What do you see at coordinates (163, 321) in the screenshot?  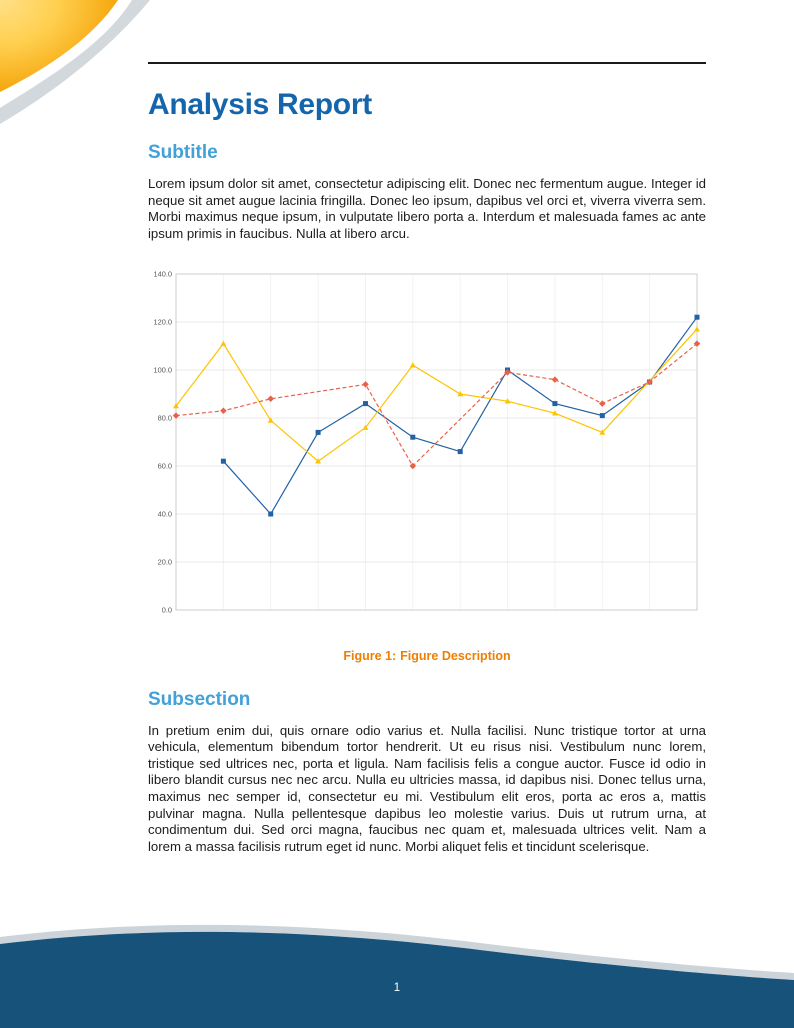 I see `svg-text: 120.0` at bounding box center [163, 321].